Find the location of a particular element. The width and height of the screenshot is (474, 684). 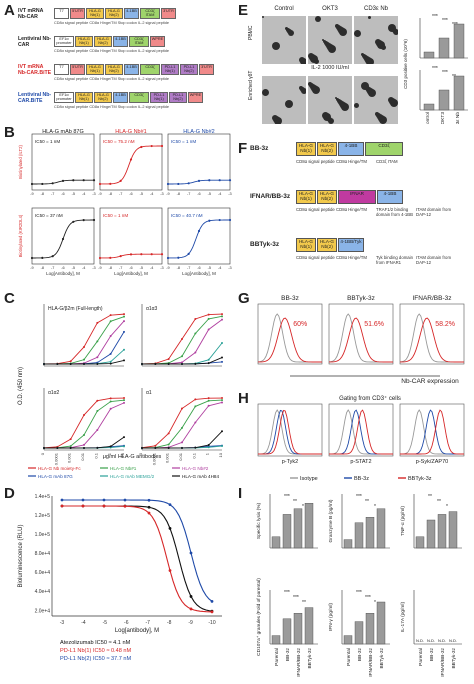

legend-label: HLA-G Nb#2 is located at coordinates (195, 468).